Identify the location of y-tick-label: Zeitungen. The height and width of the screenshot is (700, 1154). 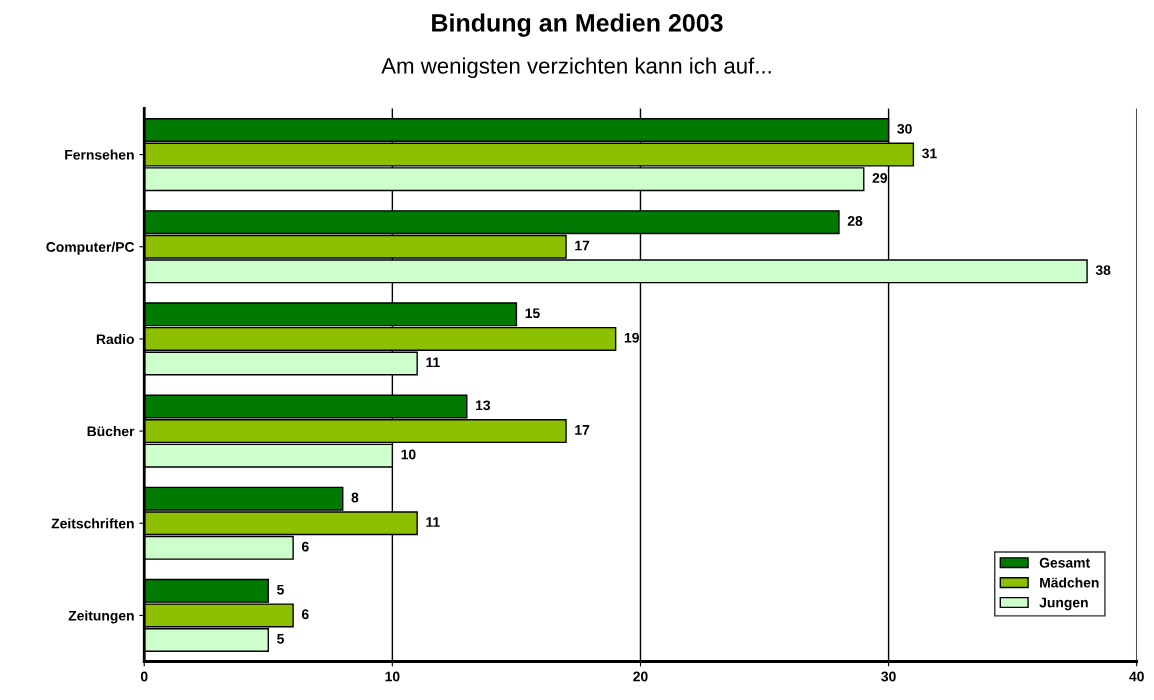
(101, 617).